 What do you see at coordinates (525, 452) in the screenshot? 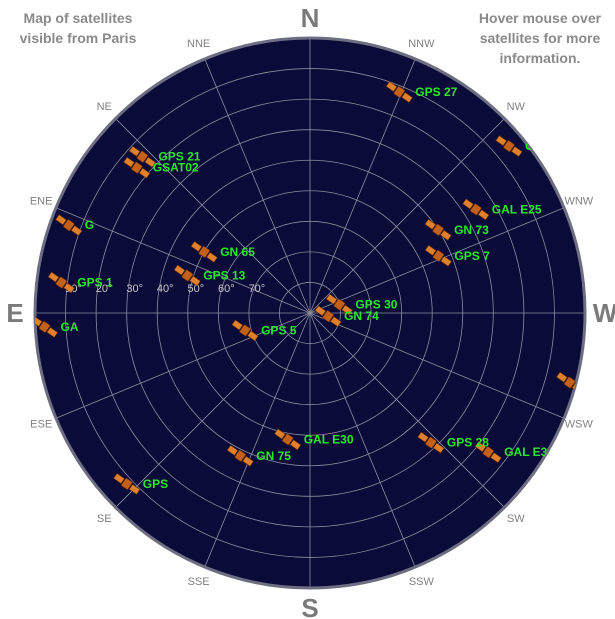
I see `satellite-label: GAL E3` at bounding box center [525, 452].